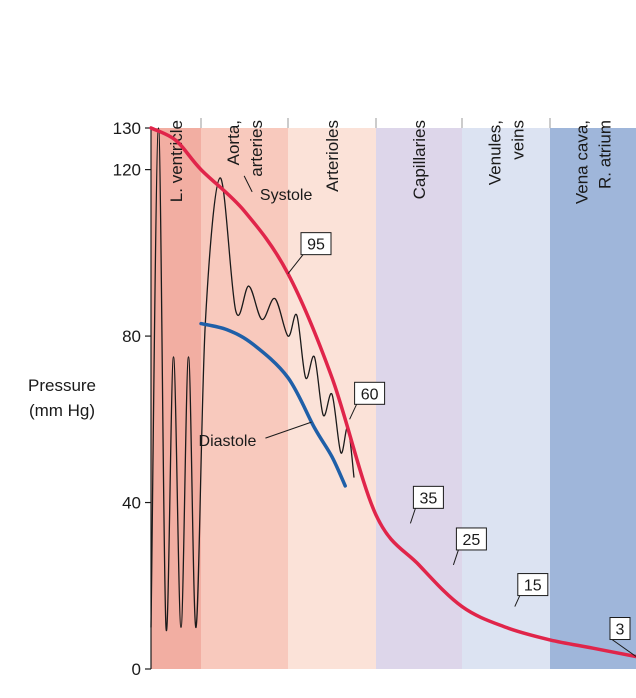  What do you see at coordinates (62, 410) in the screenshot?
I see `y-axis-label-line-1: (mm Hg)` at bounding box center [62, 410].